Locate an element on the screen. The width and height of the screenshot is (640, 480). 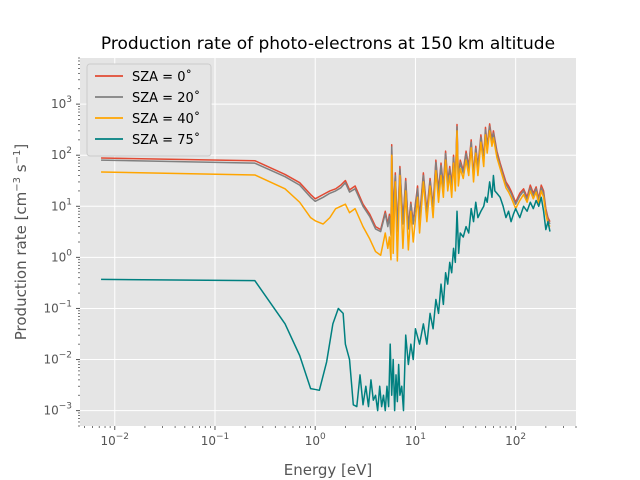
y-tick-label: 10⁰ is located at coordinates (61, 256).